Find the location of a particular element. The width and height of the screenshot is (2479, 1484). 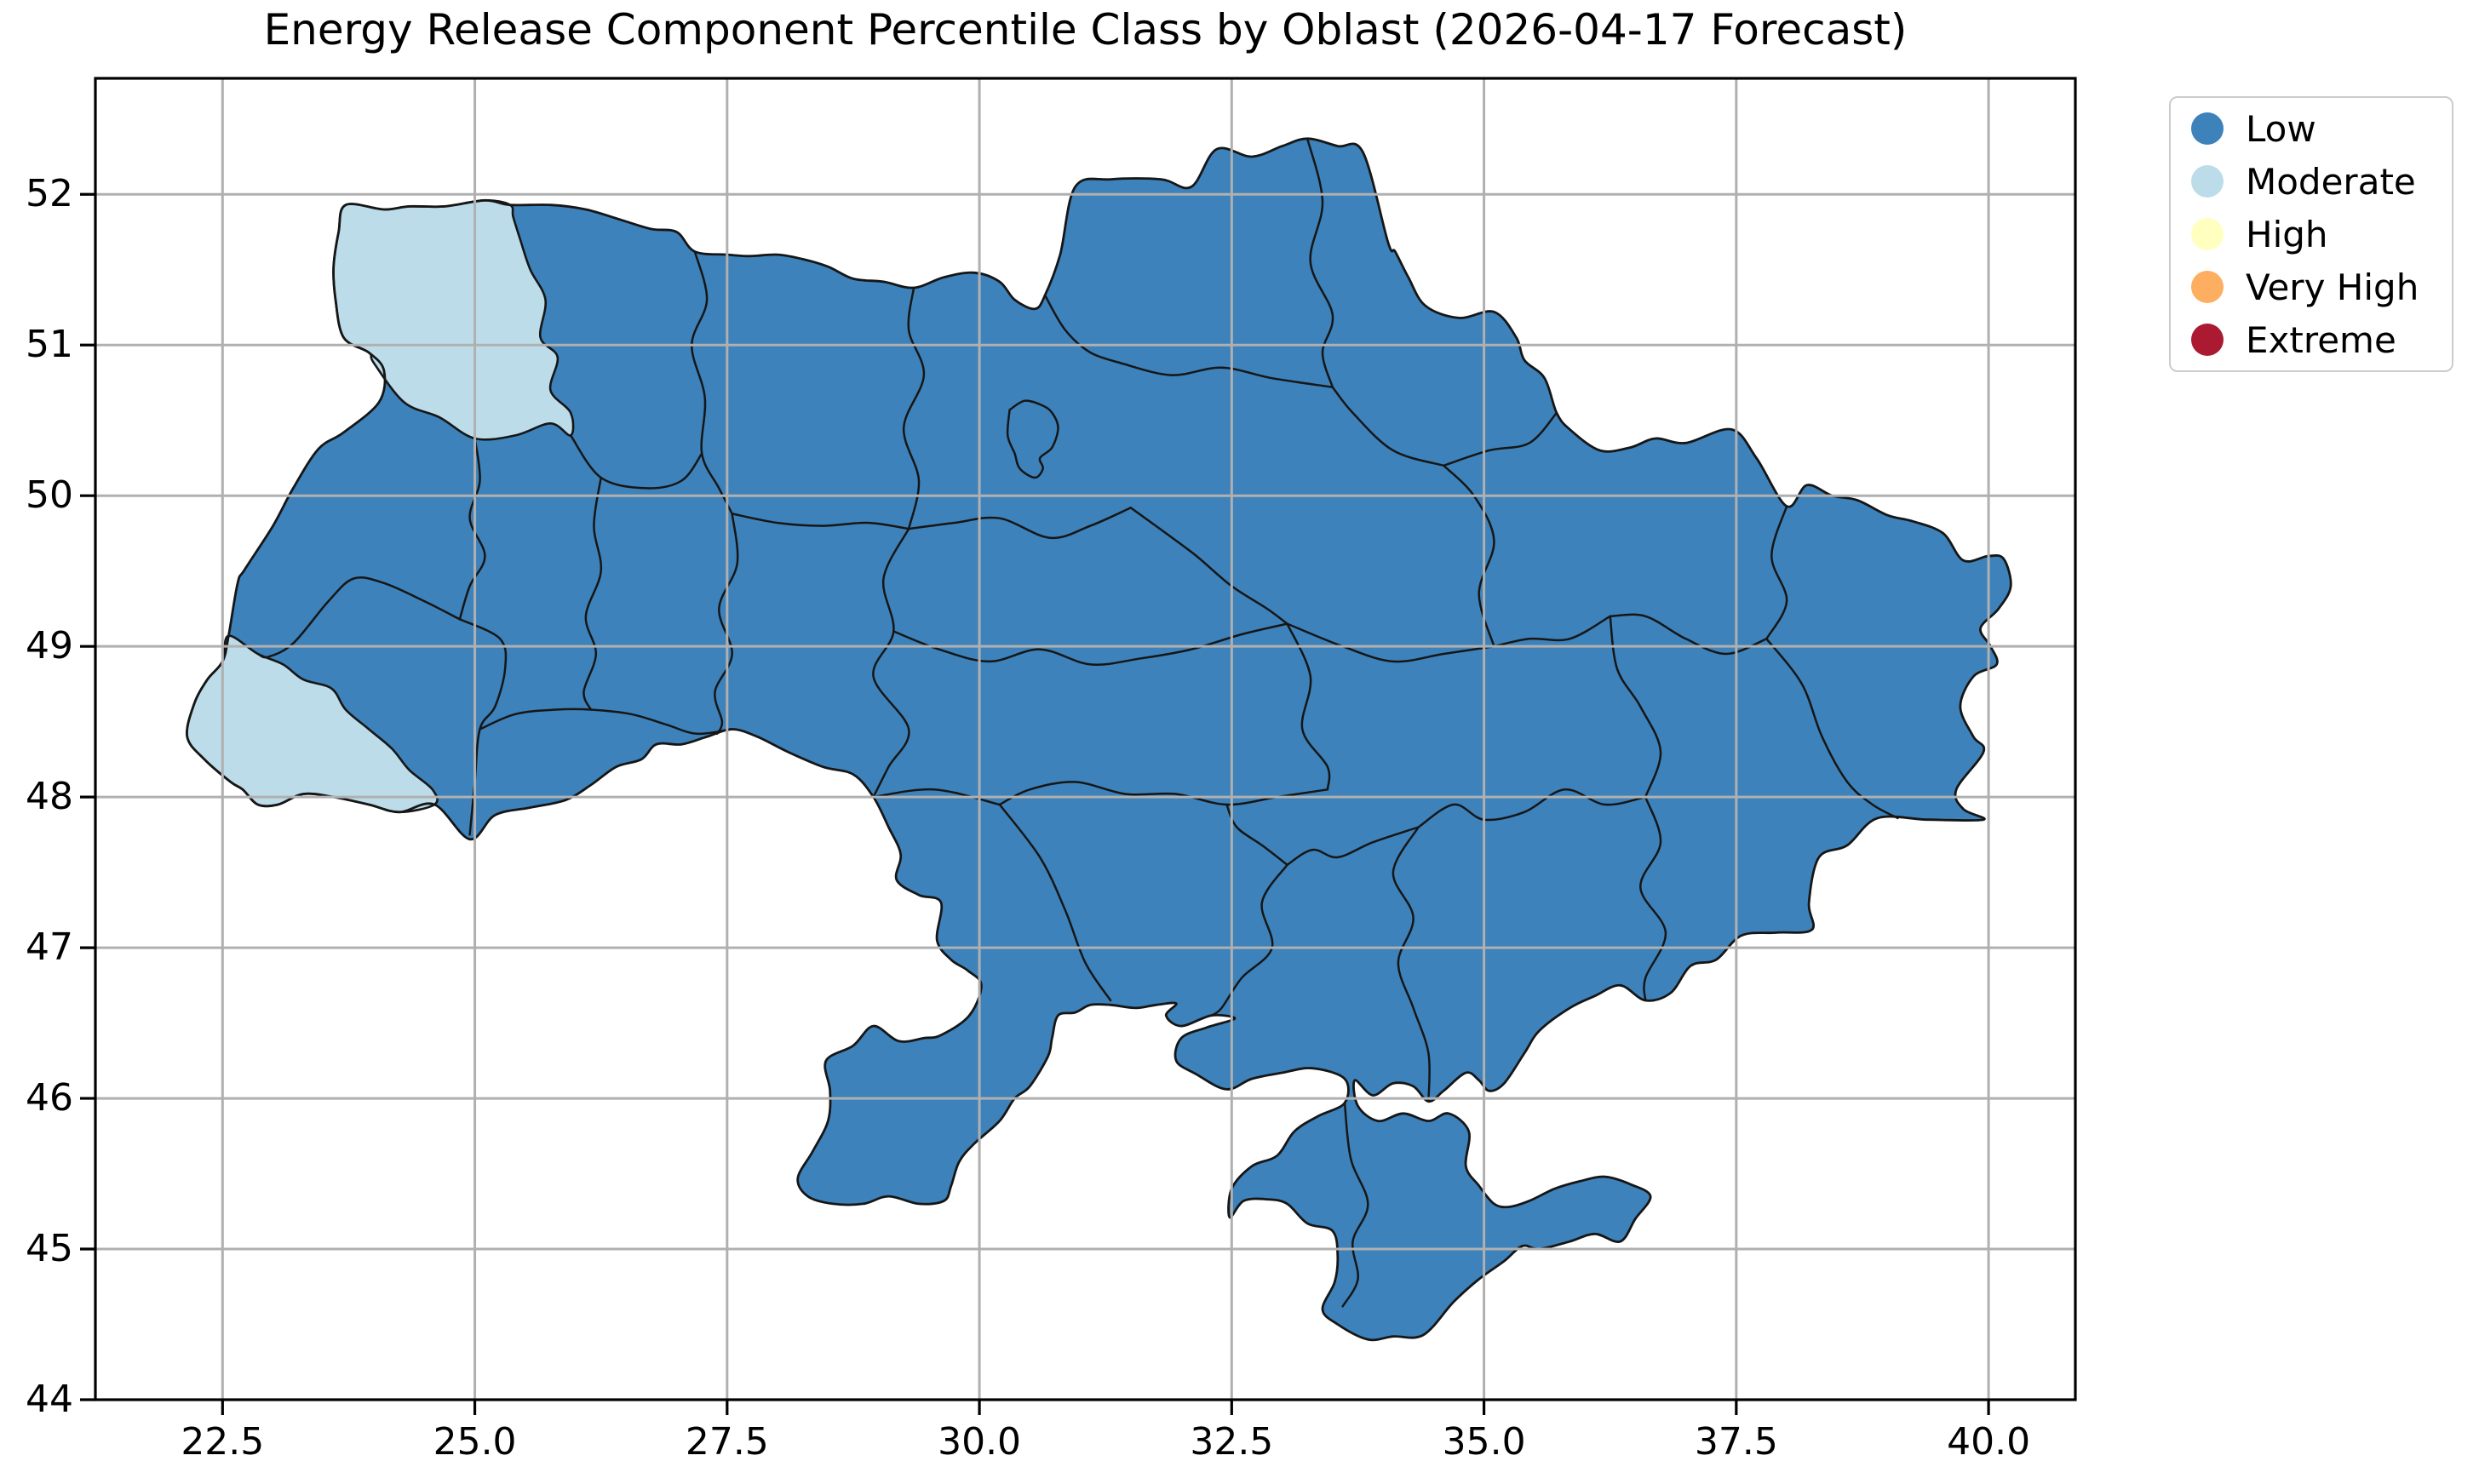

y-tick-label-48: 48 is located at coordinates (49, 797).